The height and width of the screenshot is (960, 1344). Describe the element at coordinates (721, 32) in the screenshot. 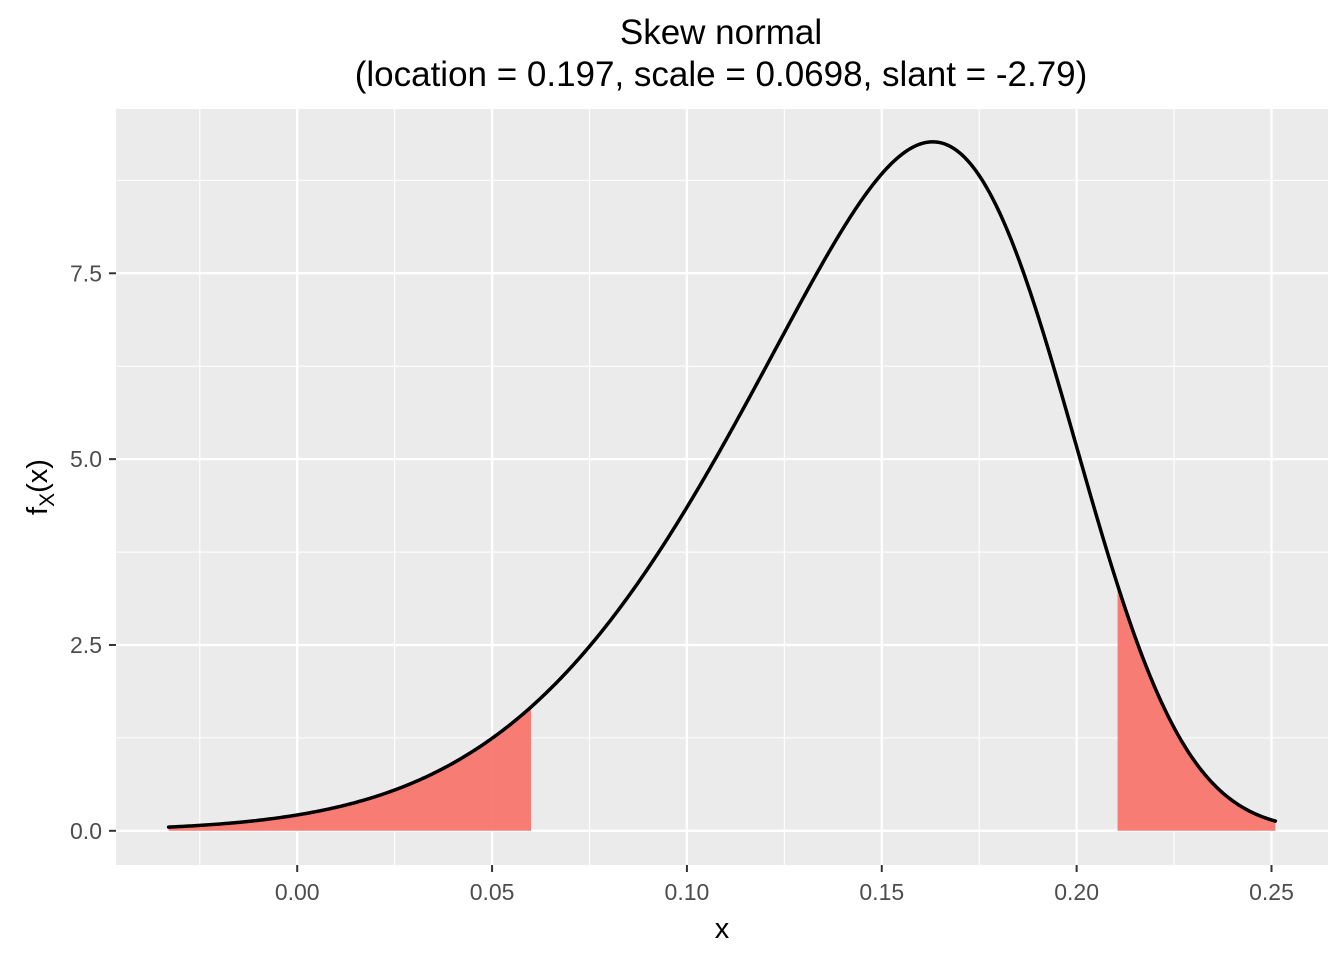

I see `chart-title: Skew normal` at that location.